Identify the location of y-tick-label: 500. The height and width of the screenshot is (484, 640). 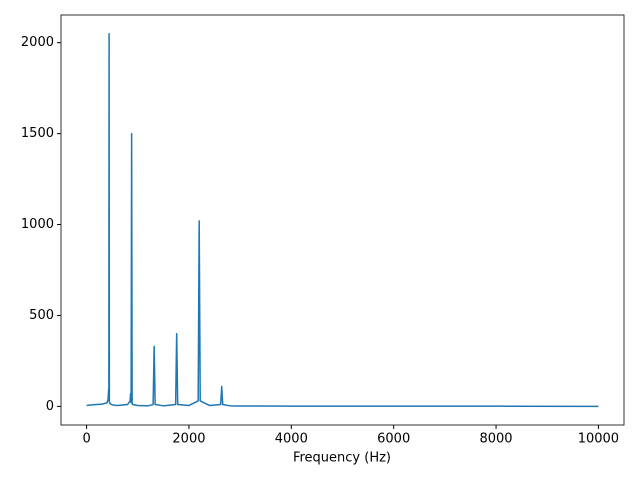
(41, 315).